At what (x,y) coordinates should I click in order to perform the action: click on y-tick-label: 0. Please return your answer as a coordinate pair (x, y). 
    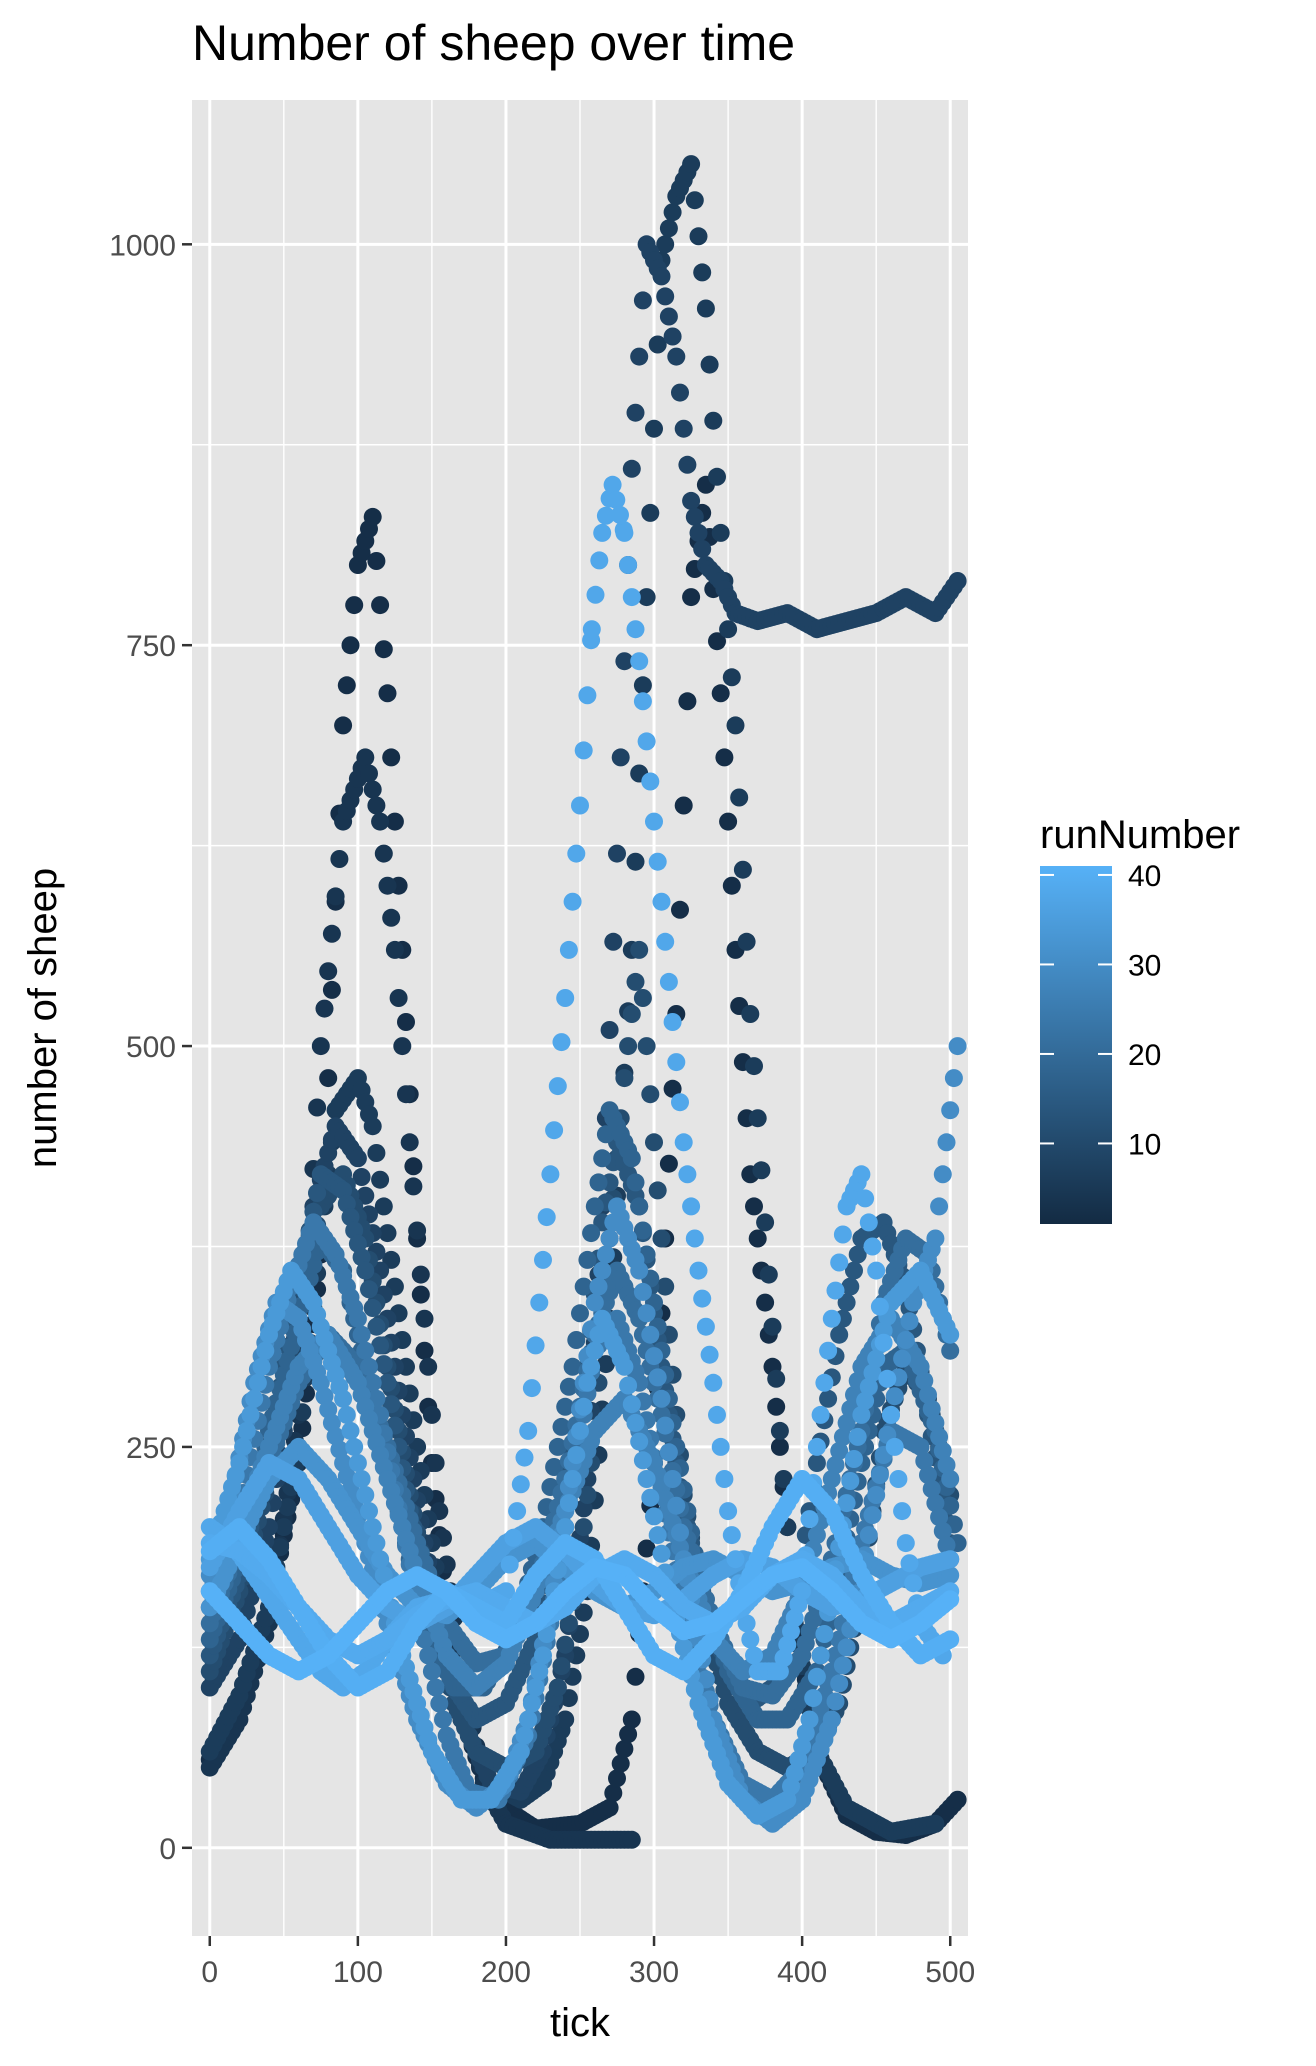
    Looking at the image, I should click on (167, 1849).